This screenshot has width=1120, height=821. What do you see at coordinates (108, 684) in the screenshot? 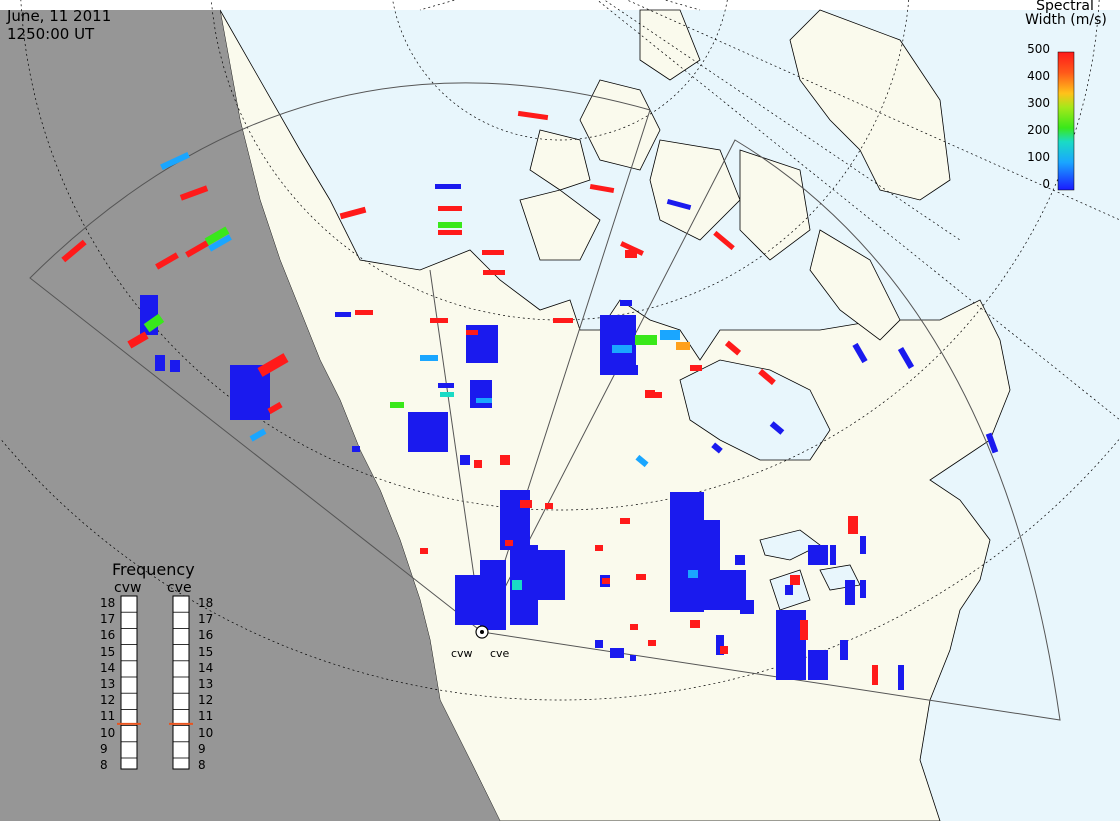
I see `freq-tick-left: 13` at bounding box center [108, 684].